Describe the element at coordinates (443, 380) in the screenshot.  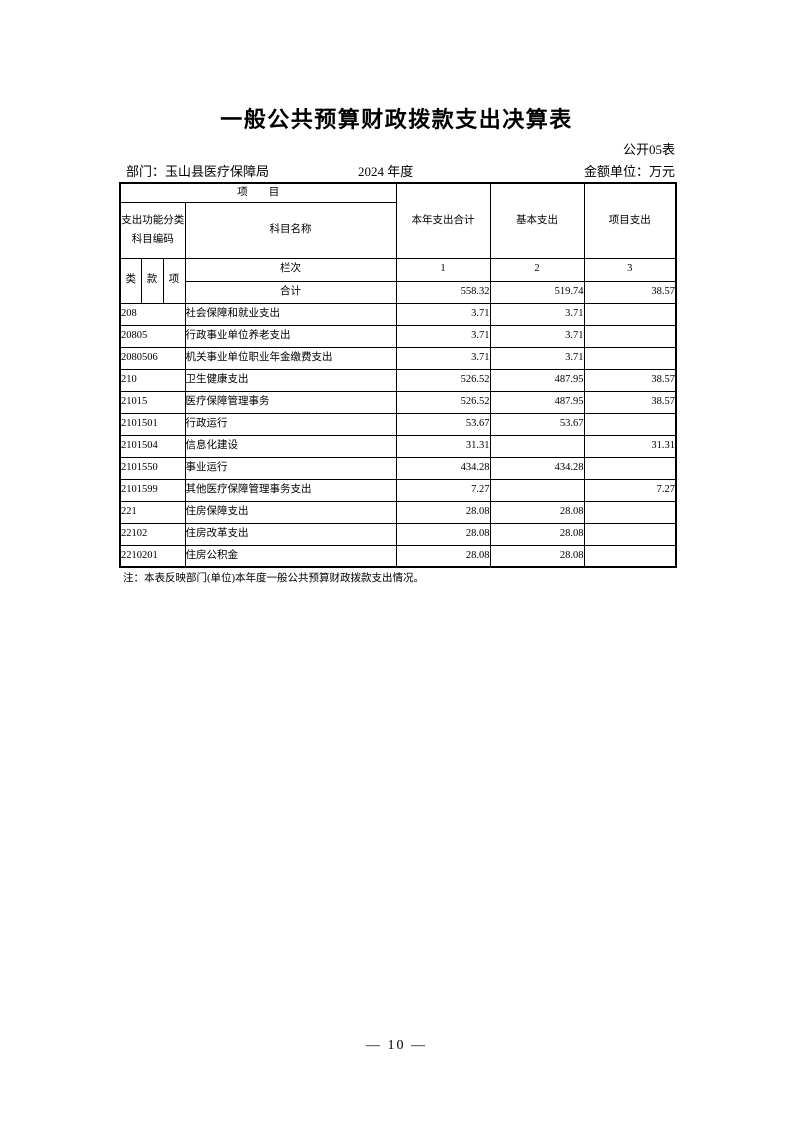
I see `cell-total: 526.52` at that location.